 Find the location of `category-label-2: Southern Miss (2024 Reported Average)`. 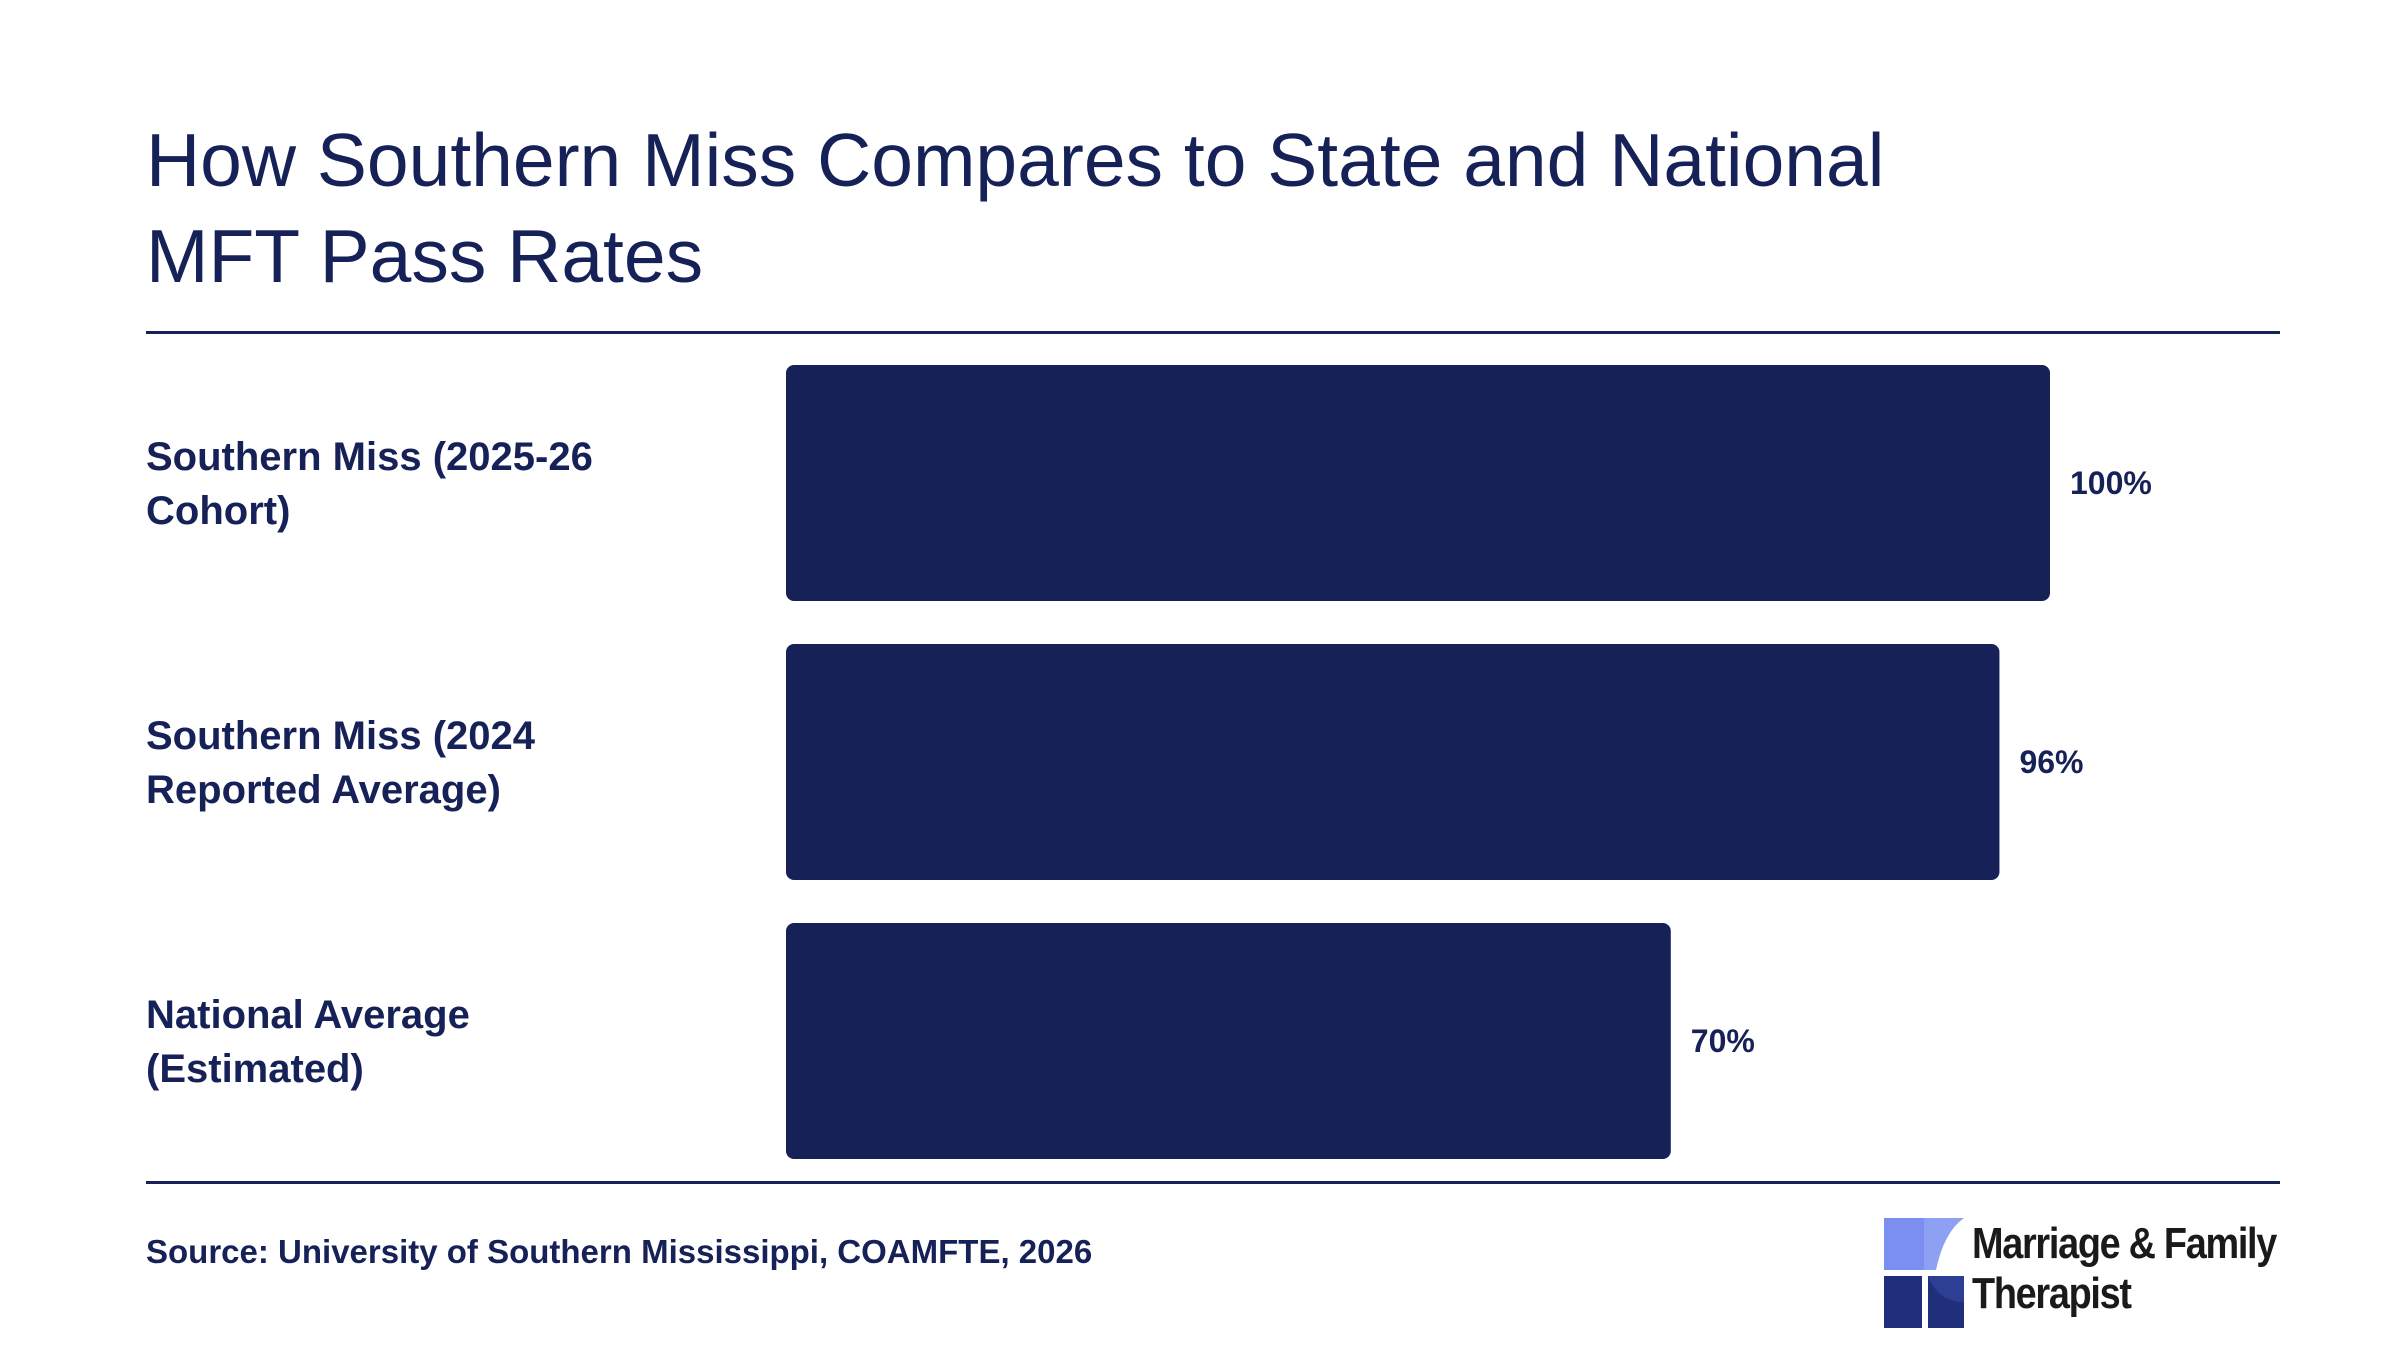

category-label-2: Southern Miss (2024 Reported Average) is located at coordinates (341, 763).